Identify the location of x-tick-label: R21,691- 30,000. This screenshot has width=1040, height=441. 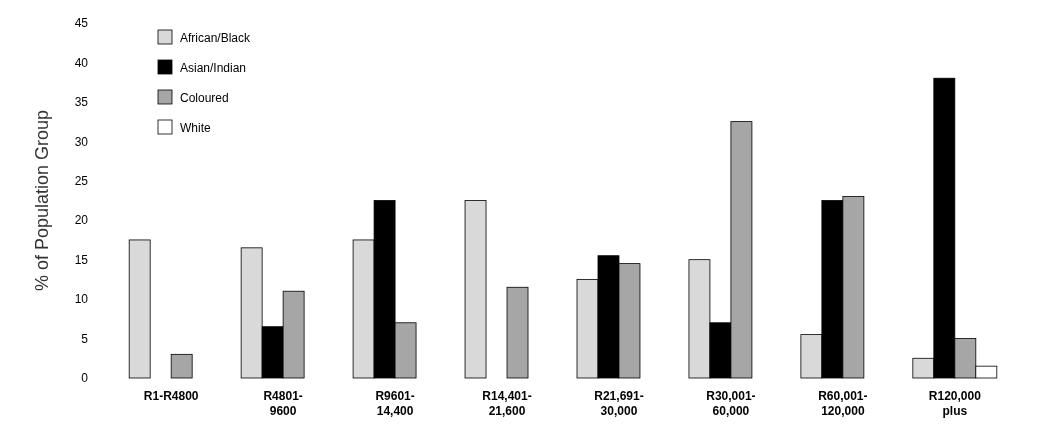
(619, 403).